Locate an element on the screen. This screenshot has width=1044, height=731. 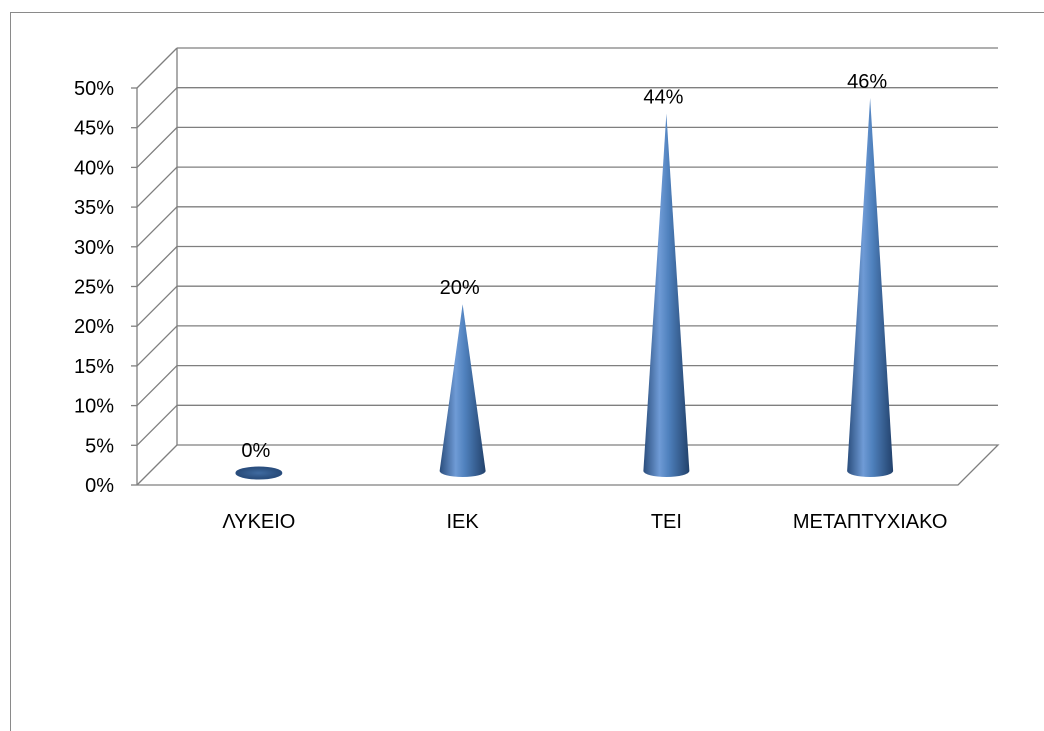
y-axis-tick-labels: 0% 5% 10% 15% 20% 25% 30% 35% 40% 45% 50% is located at coordinates (94, 287).